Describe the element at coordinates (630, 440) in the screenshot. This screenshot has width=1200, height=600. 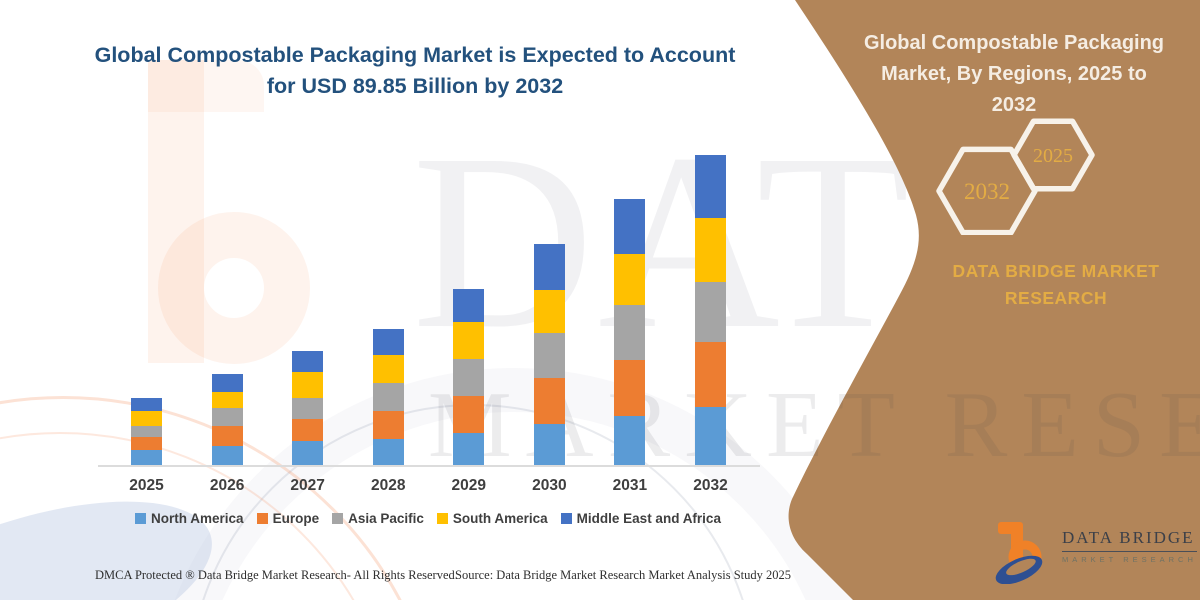
I see `bar-segment-2031-north-america` at that location.